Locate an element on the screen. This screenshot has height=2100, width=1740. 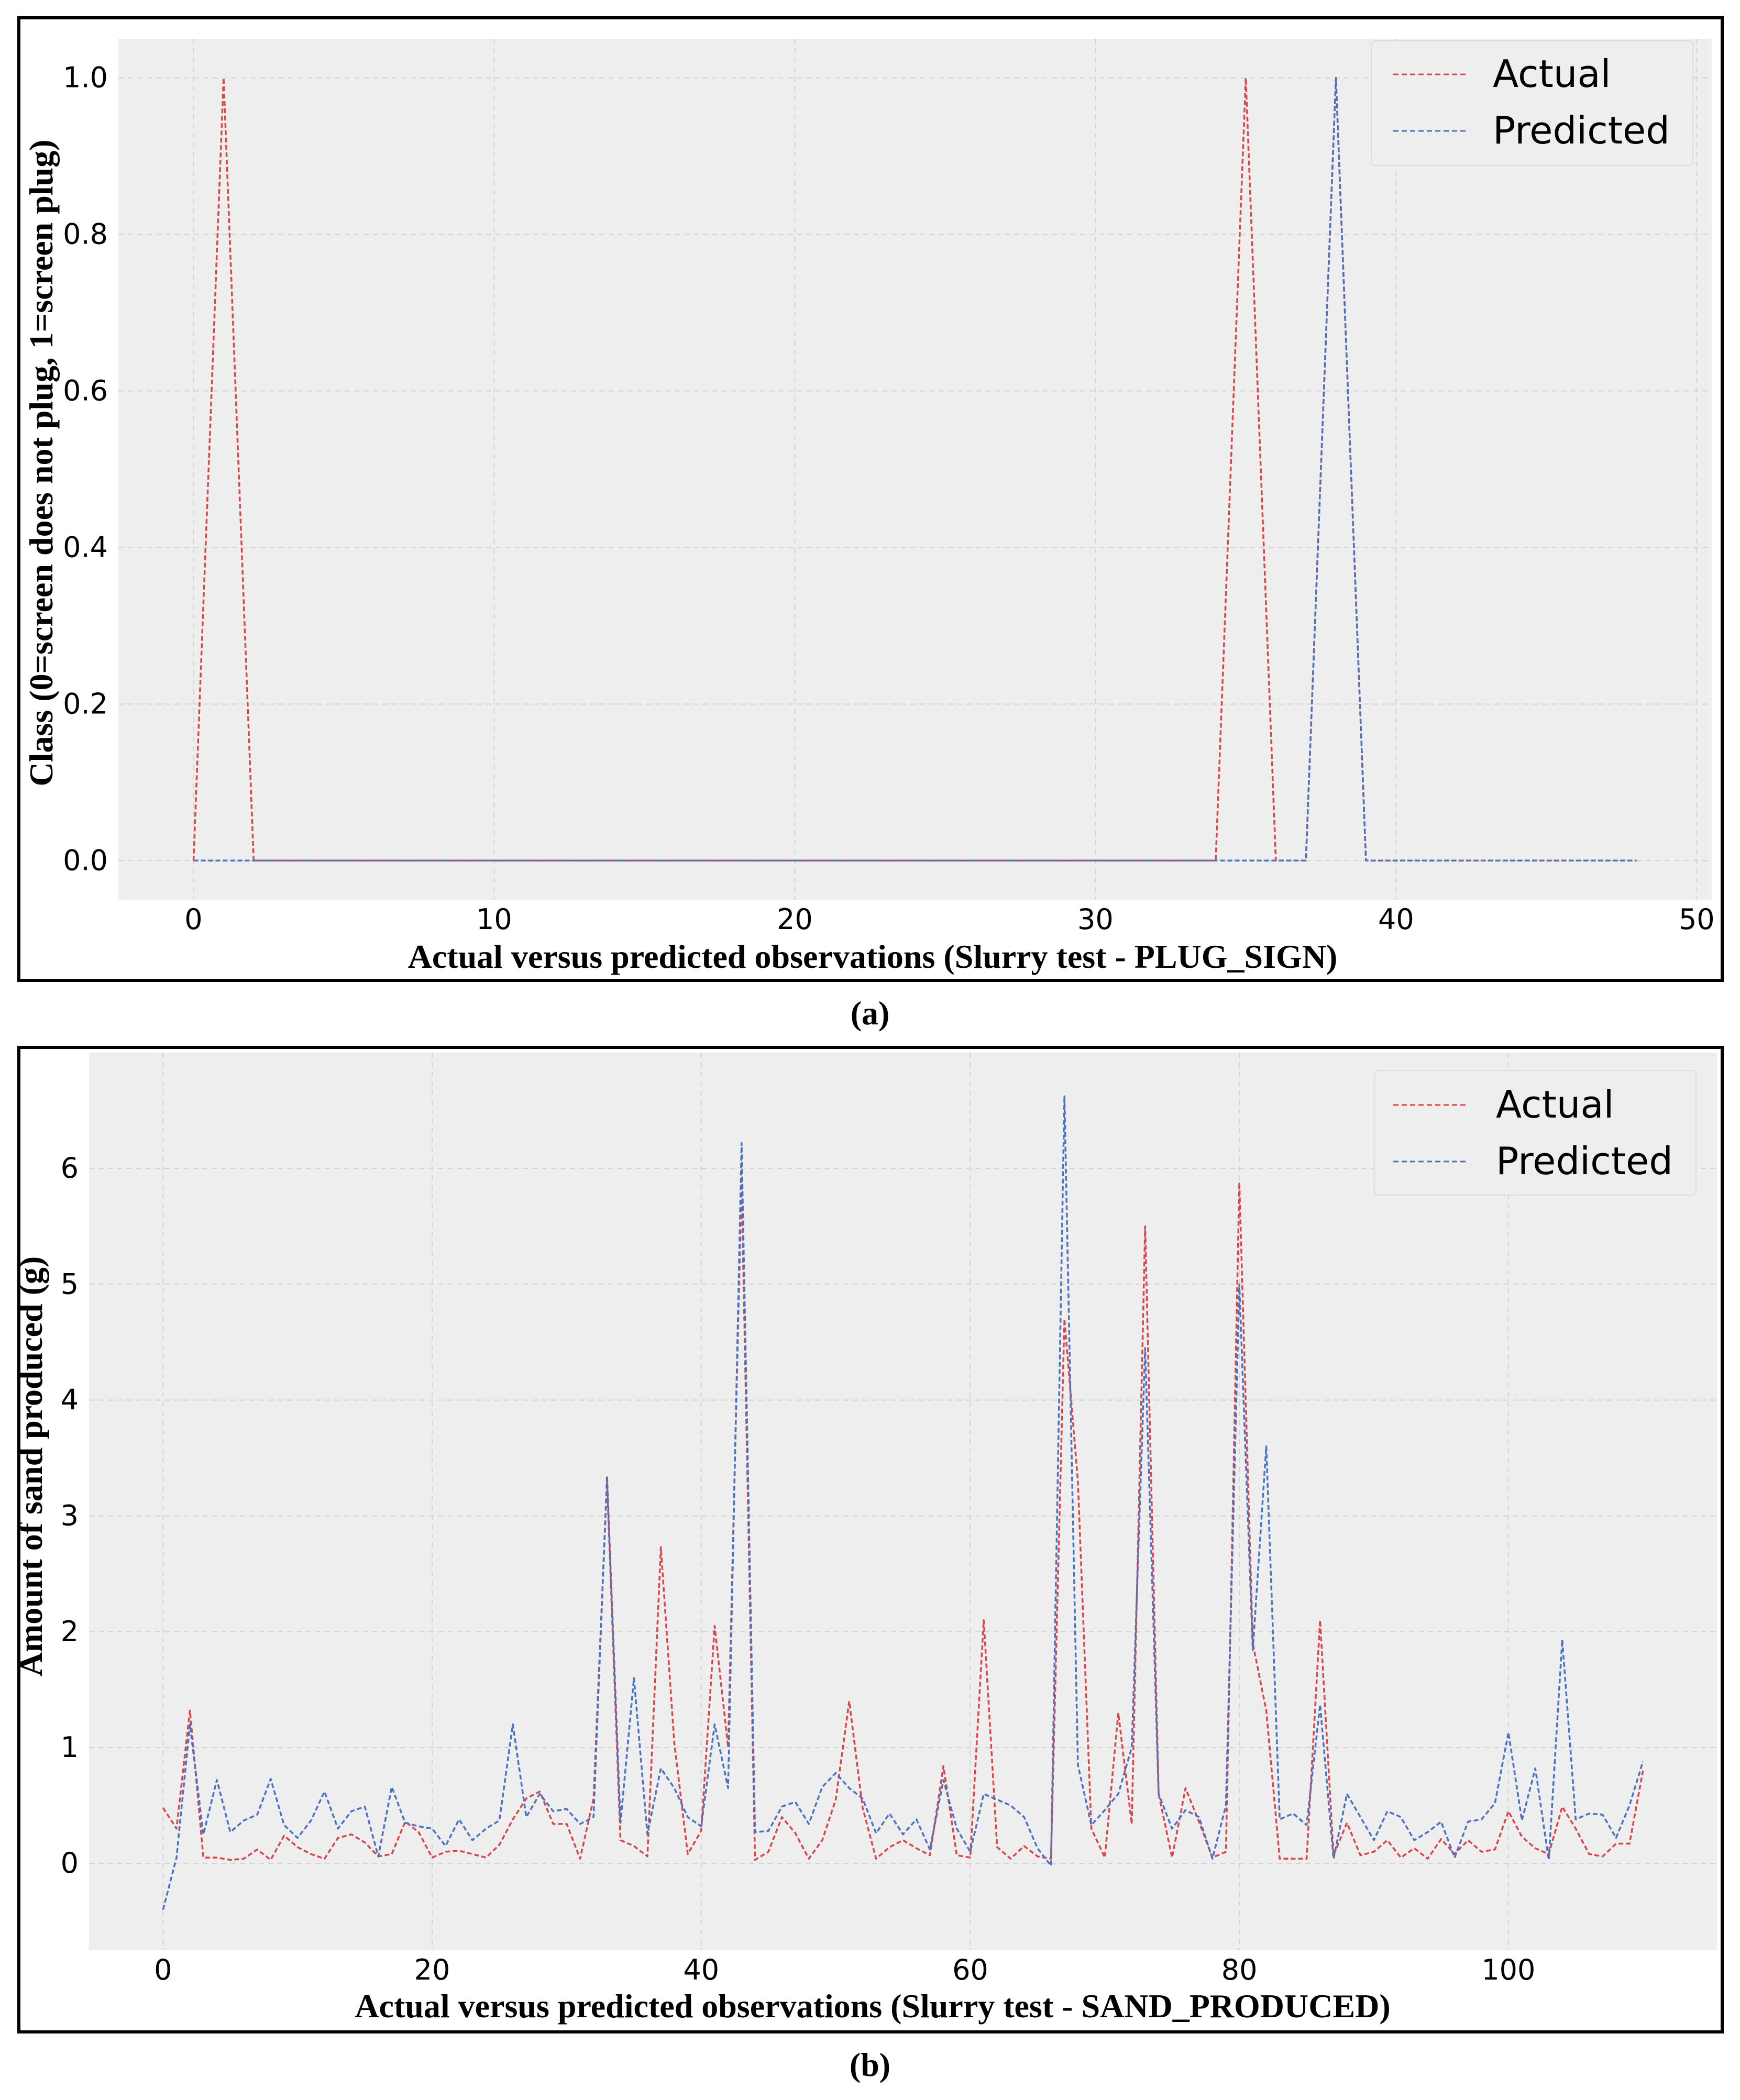
b-y-tick-label: 3 is located at coordinates (70, 1516).